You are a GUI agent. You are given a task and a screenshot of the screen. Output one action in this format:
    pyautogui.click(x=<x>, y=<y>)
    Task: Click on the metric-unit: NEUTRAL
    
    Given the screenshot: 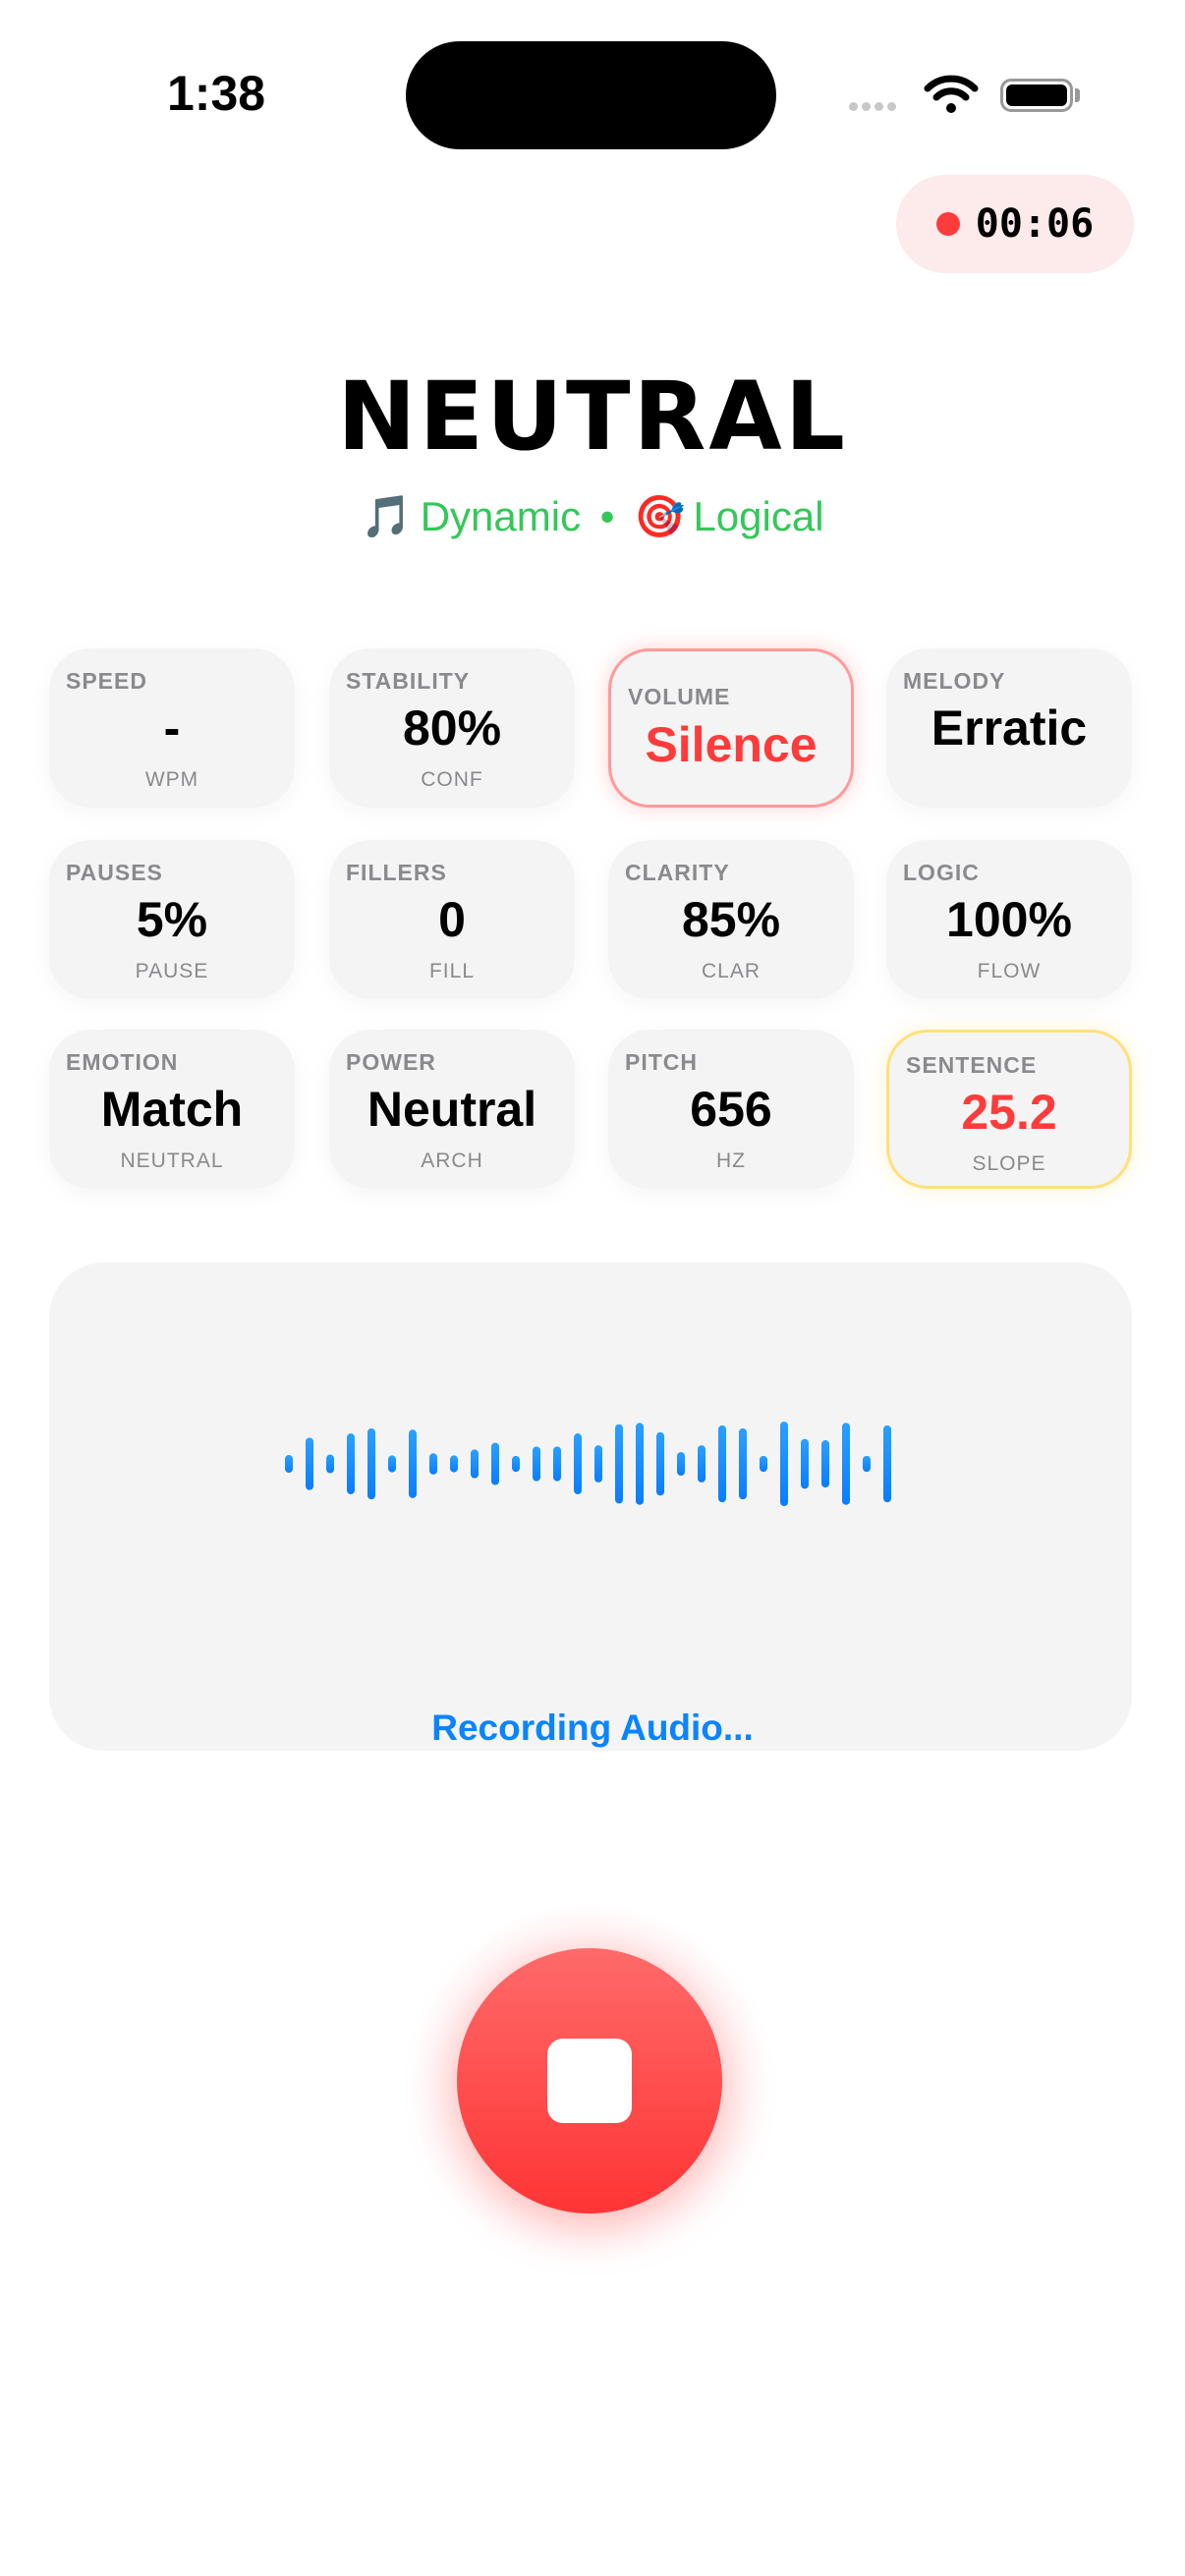 What is the action you would take?
    pyautogui.click(x=172, y=1160)
    